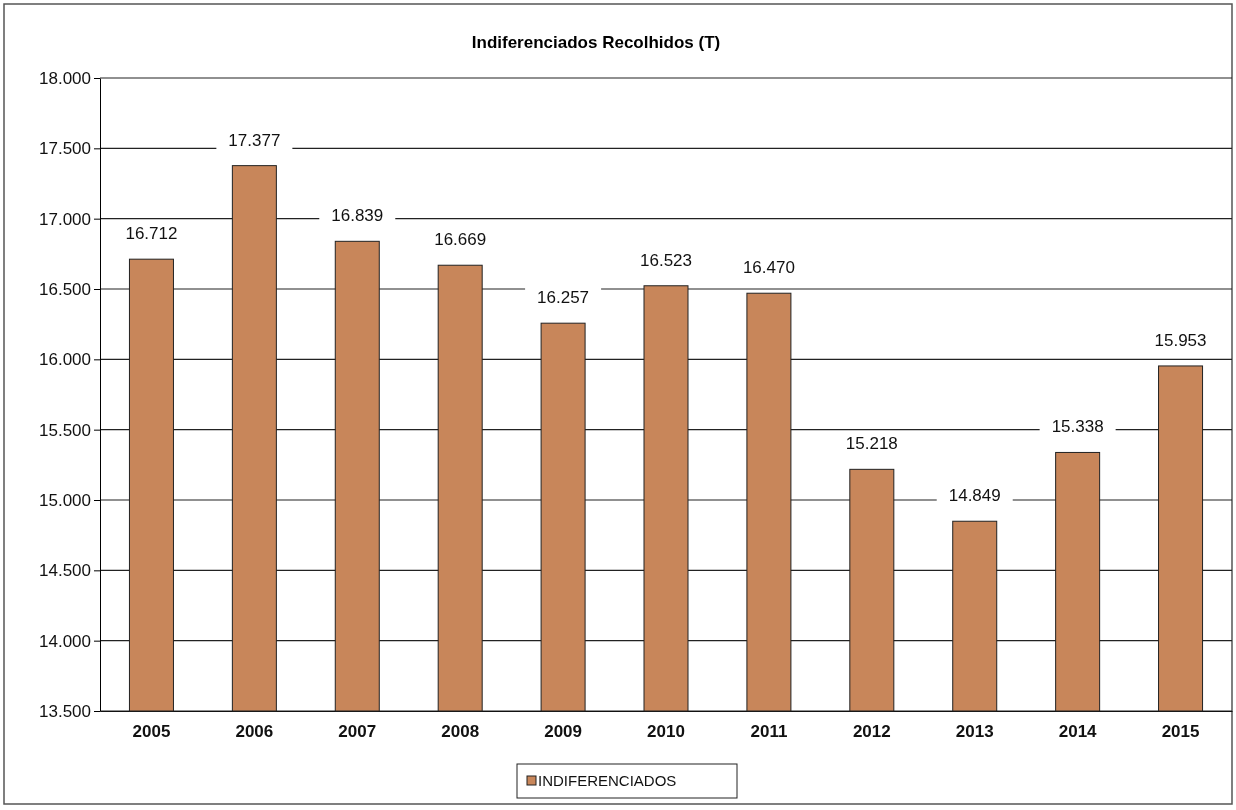 This screenshot has height=810, width=1236. I want to click on x-tick-label: 2010, so click(666, 732).